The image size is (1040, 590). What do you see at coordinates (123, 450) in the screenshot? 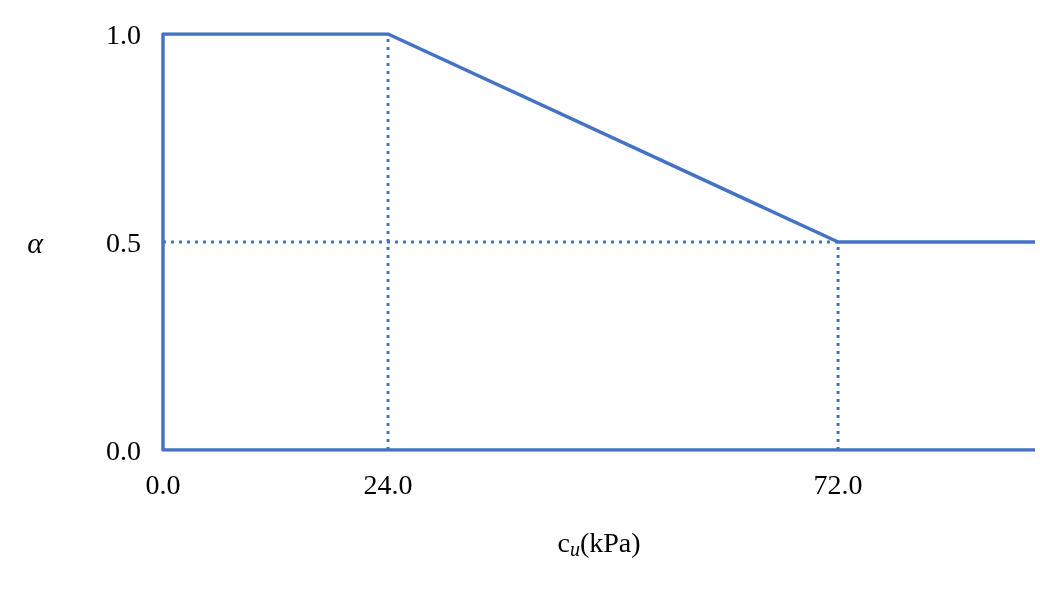
I see `y-tick-label: 0.0` at bounding box center [123, 450].